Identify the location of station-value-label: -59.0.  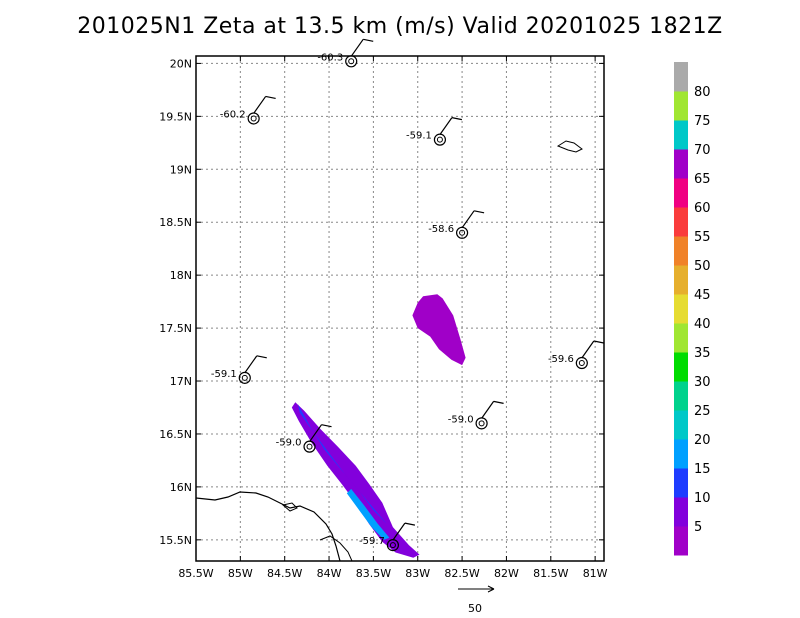
(289, 443).